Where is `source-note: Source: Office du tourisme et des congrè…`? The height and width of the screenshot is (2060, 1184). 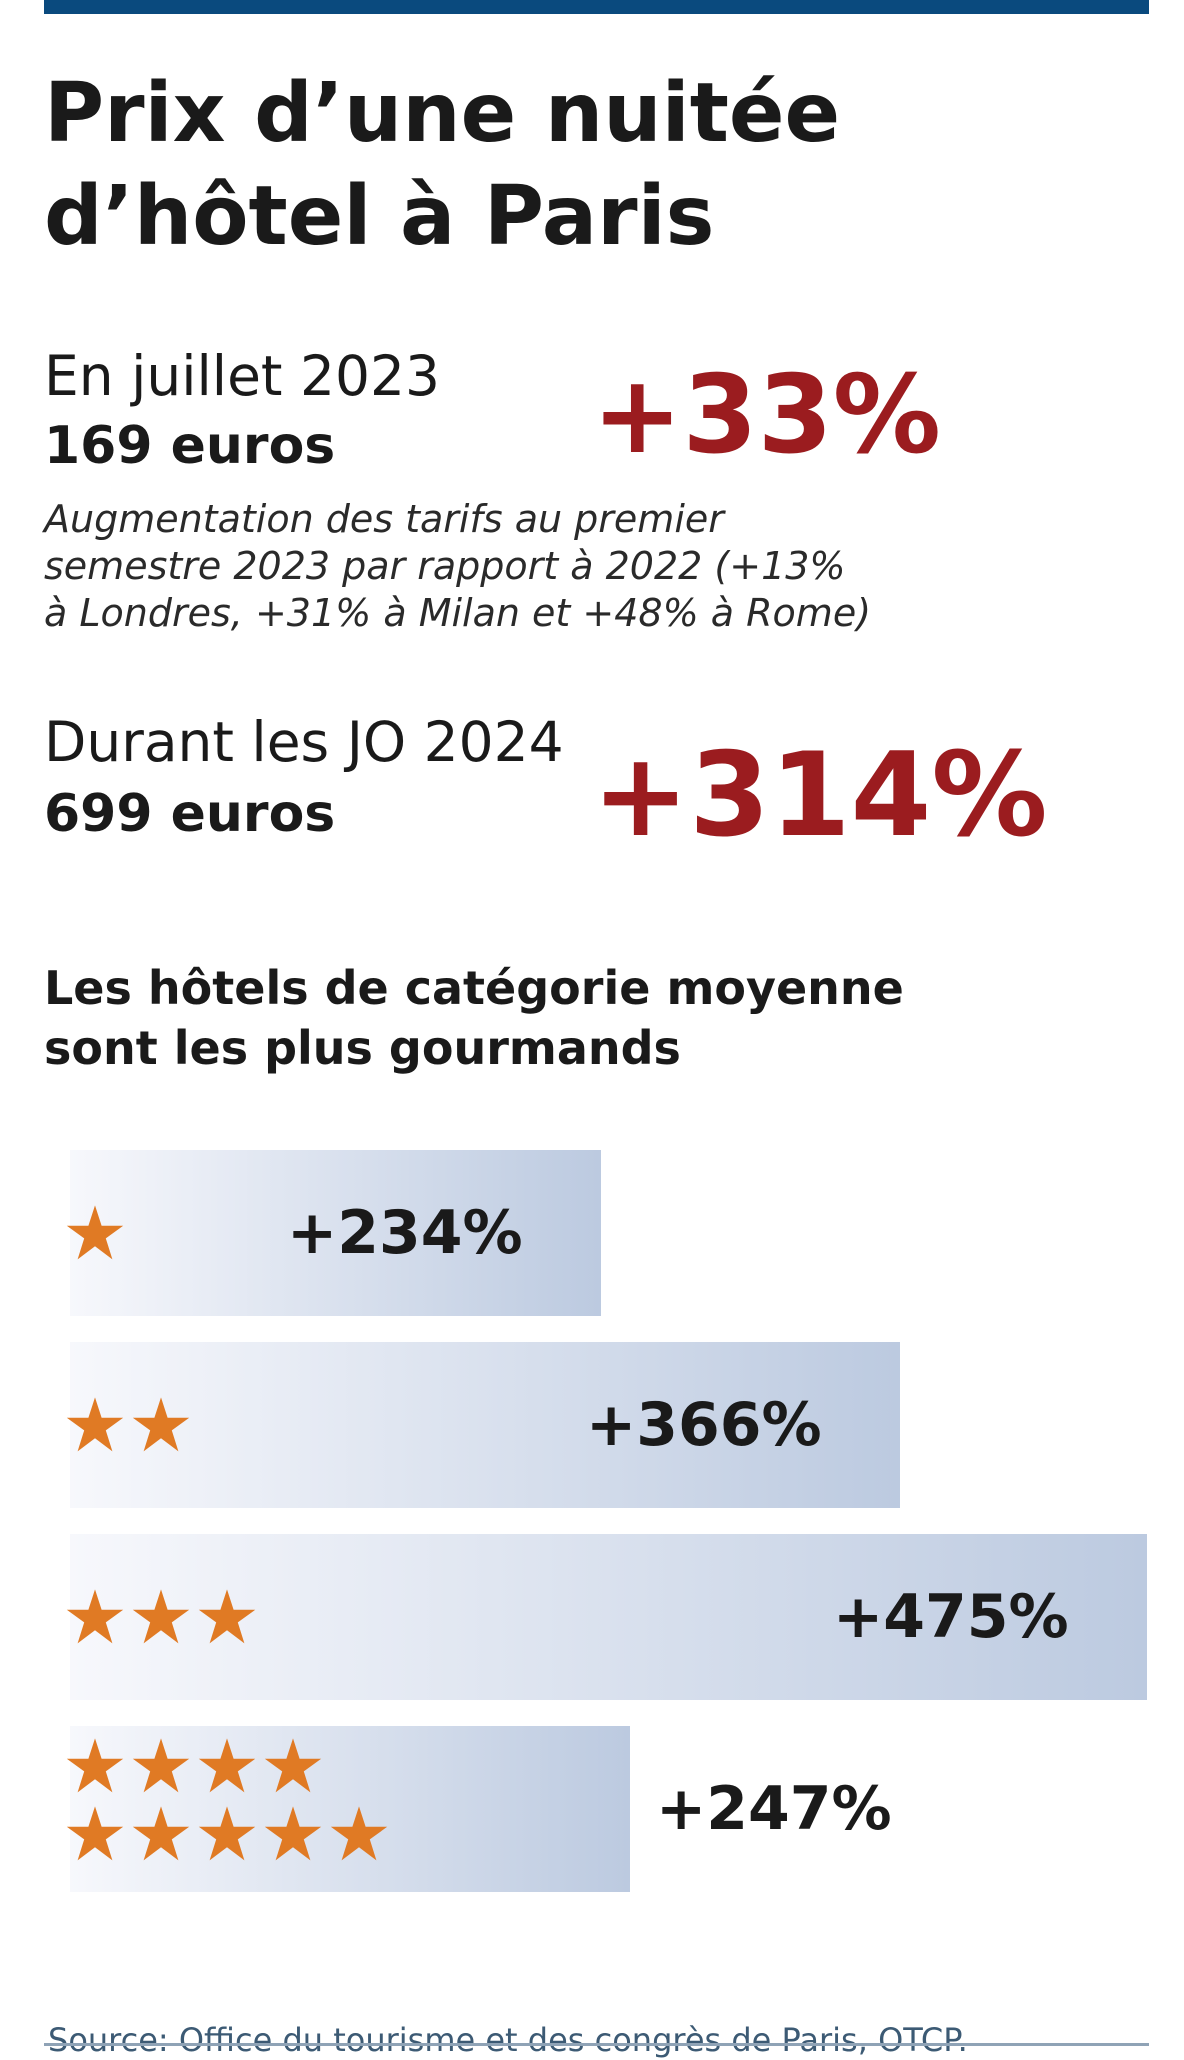
source-note: Source: Office du tourisme et des congrè… is located at coordinates (508, 2040).